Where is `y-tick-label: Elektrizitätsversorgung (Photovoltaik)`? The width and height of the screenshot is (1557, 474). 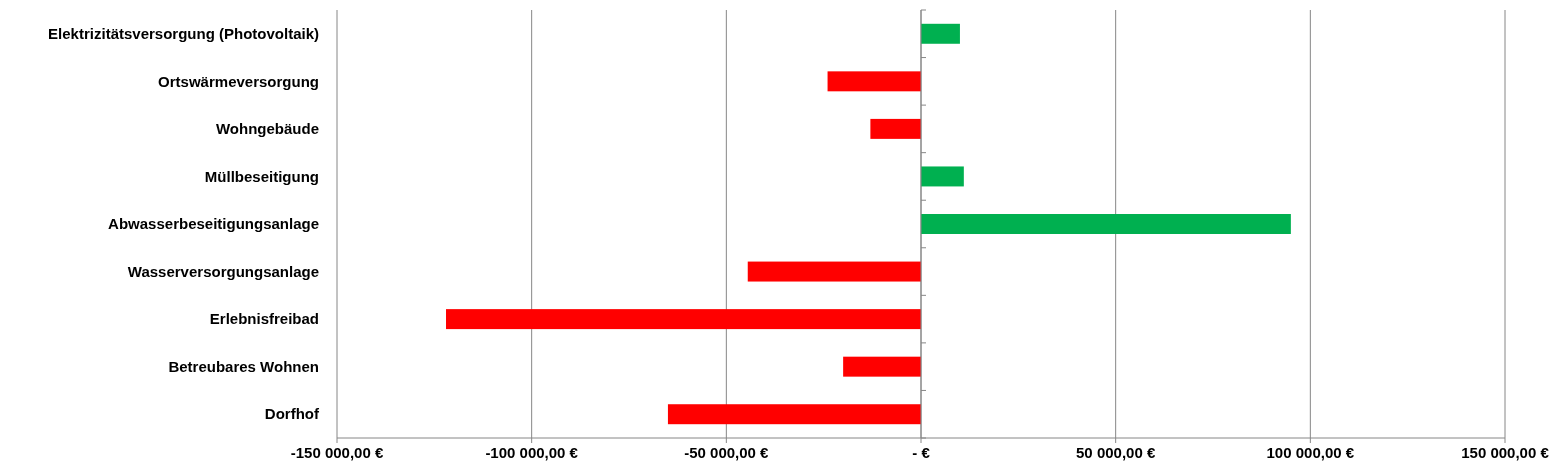 y-tick-label: Elektrizitätsversorgung (Photovoltaik) is located at coordinates (183, 34).